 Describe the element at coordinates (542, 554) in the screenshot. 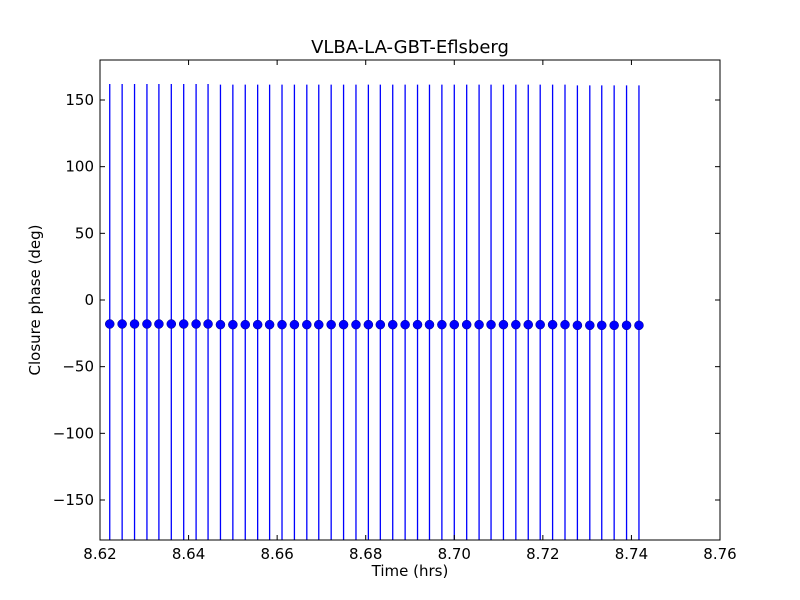

I see `x-tick-label: 8.72` at that location.